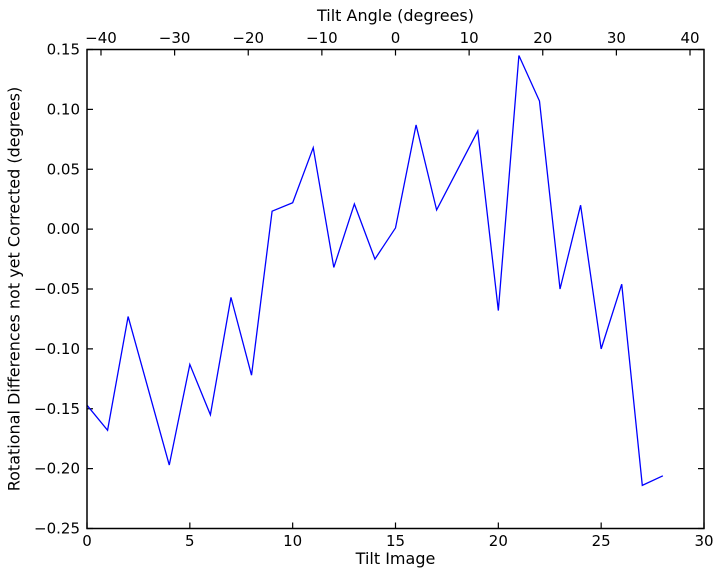 This screenshot has width=725, height=579. I want to click on top-axis-tick-label: −40, so click(101, 38).